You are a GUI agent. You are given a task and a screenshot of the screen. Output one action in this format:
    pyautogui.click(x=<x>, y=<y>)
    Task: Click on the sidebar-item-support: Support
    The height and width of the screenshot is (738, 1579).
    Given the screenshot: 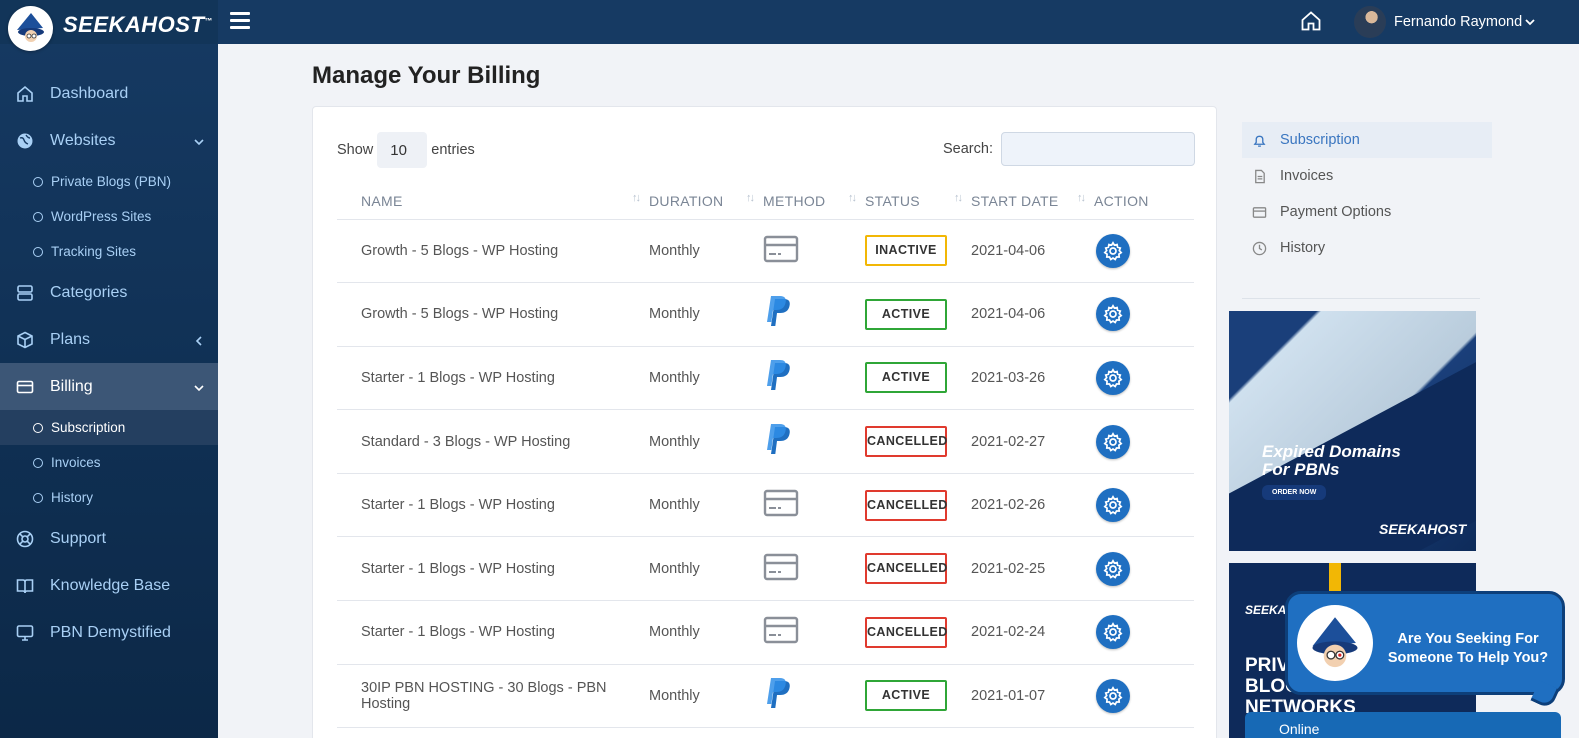 What is the action you would take?
    pyautogui.click(x=109, y=538)
    